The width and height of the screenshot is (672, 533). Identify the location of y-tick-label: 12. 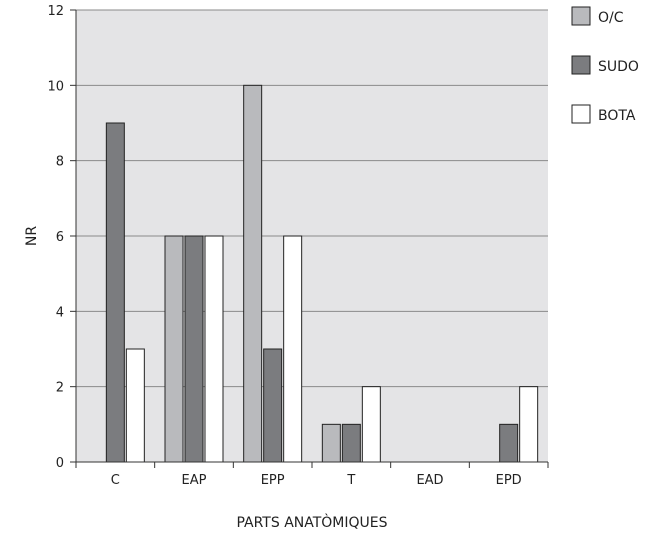
(55, 11).